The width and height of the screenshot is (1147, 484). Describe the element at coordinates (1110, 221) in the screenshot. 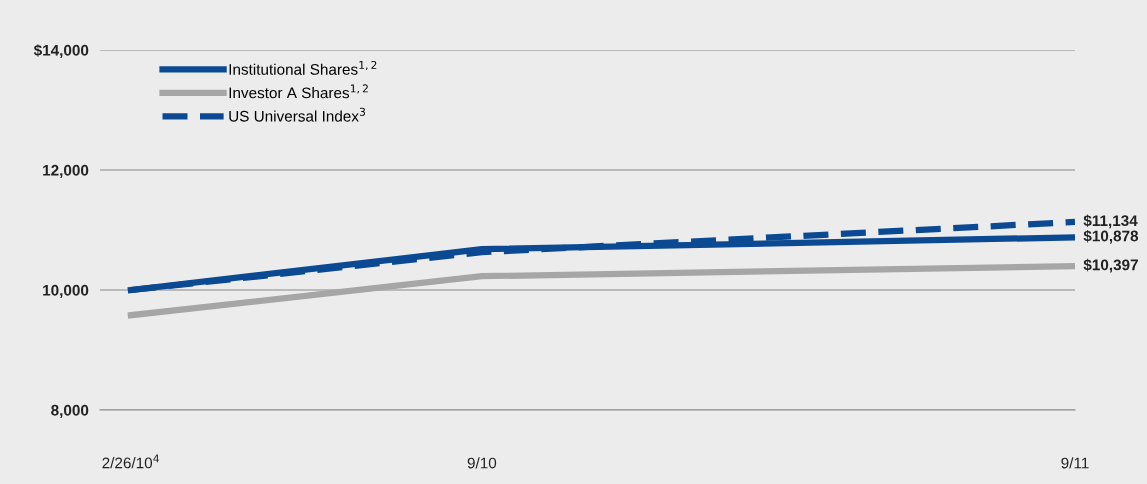

I see `data-label: $11,134` at that location.